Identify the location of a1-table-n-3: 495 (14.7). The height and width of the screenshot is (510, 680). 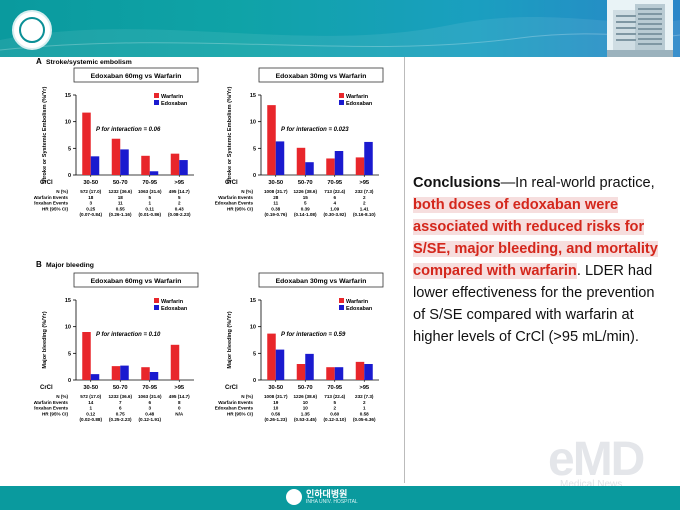
(179, 191).